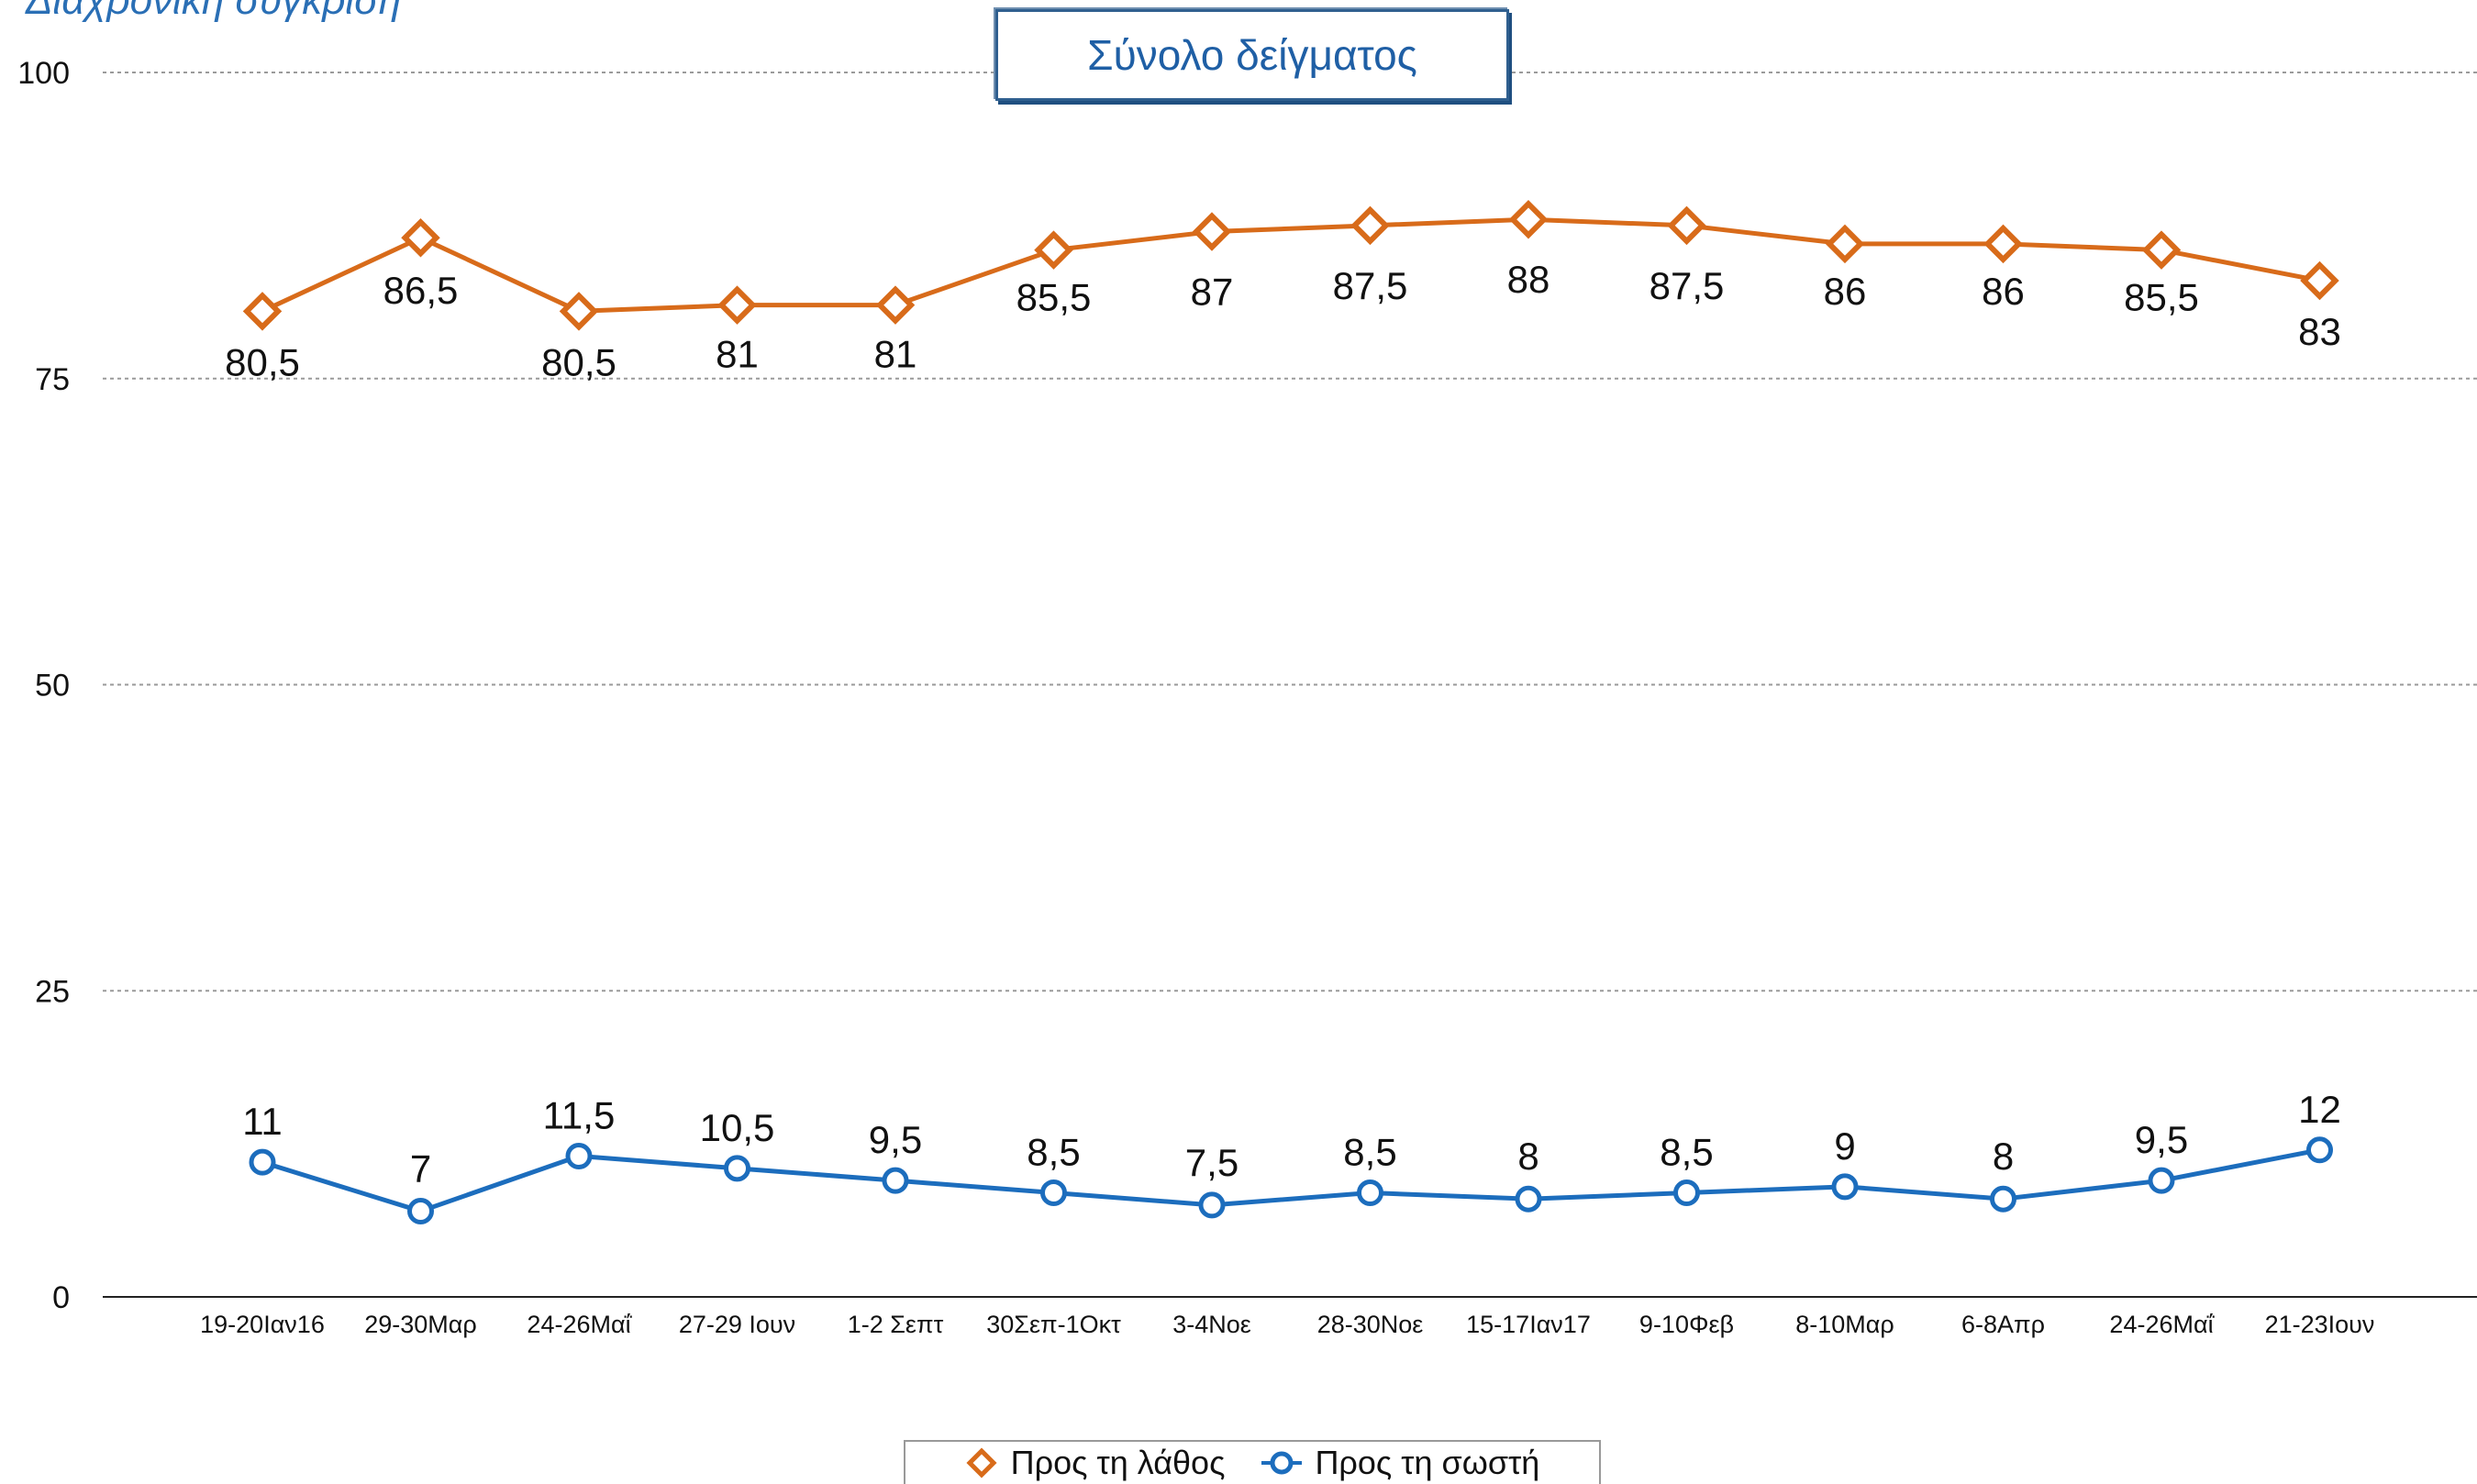 This screenshot has width=2477, height=1484. Describe the element at coordinates (1428, 1462) in the screenshot. I see `legend-label-right: Προς τη σωστή` at that location.